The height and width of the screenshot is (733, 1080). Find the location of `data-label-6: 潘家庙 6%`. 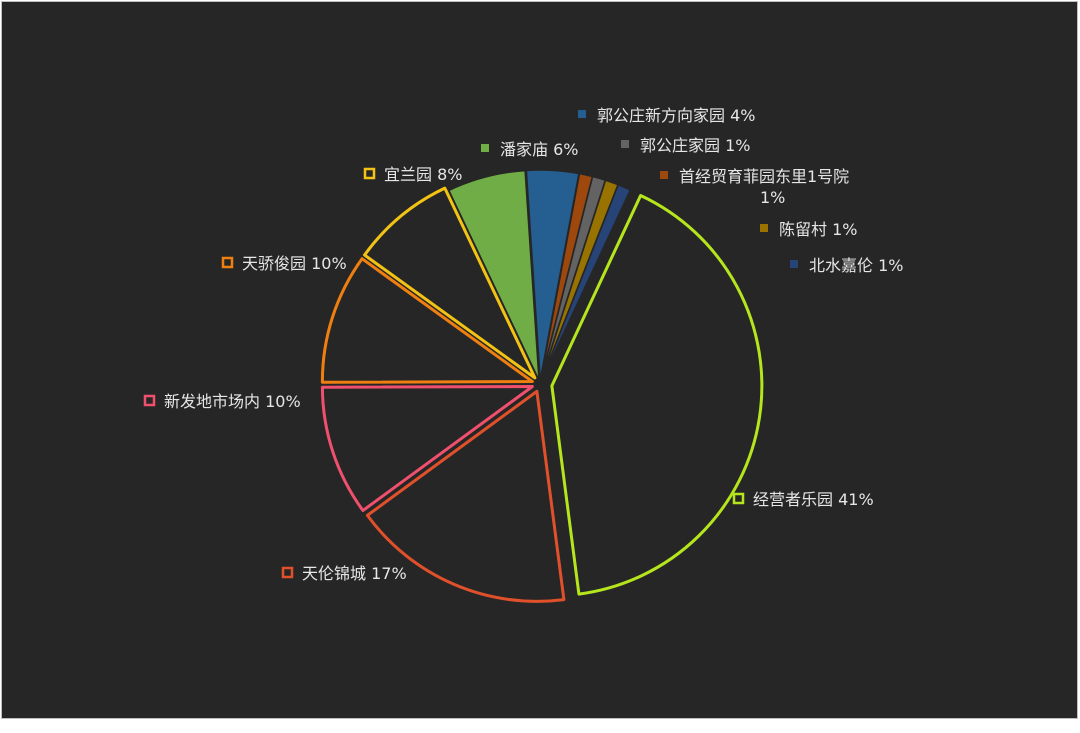

data-label-6: 潘家庙 6% is located at coordinates (539, 149).